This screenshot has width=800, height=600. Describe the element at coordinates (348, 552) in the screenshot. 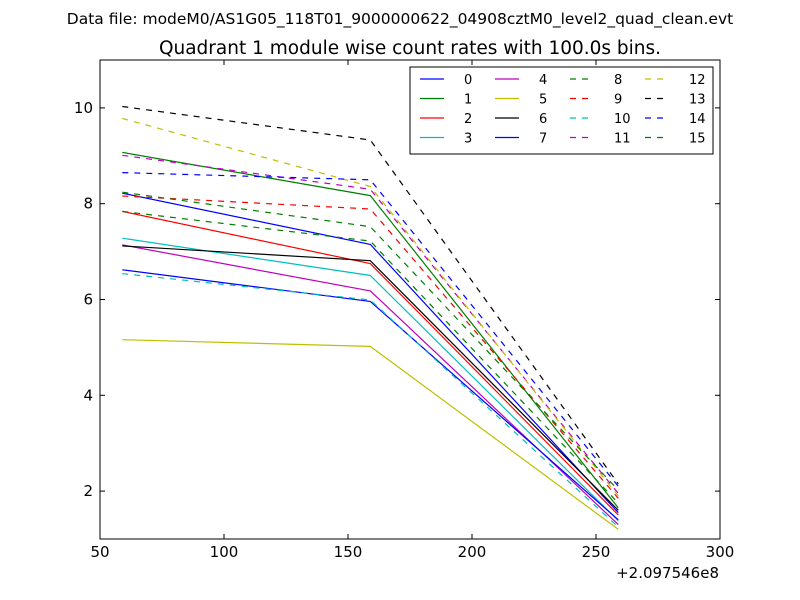

I see `x-tick-label: 150` at that location.